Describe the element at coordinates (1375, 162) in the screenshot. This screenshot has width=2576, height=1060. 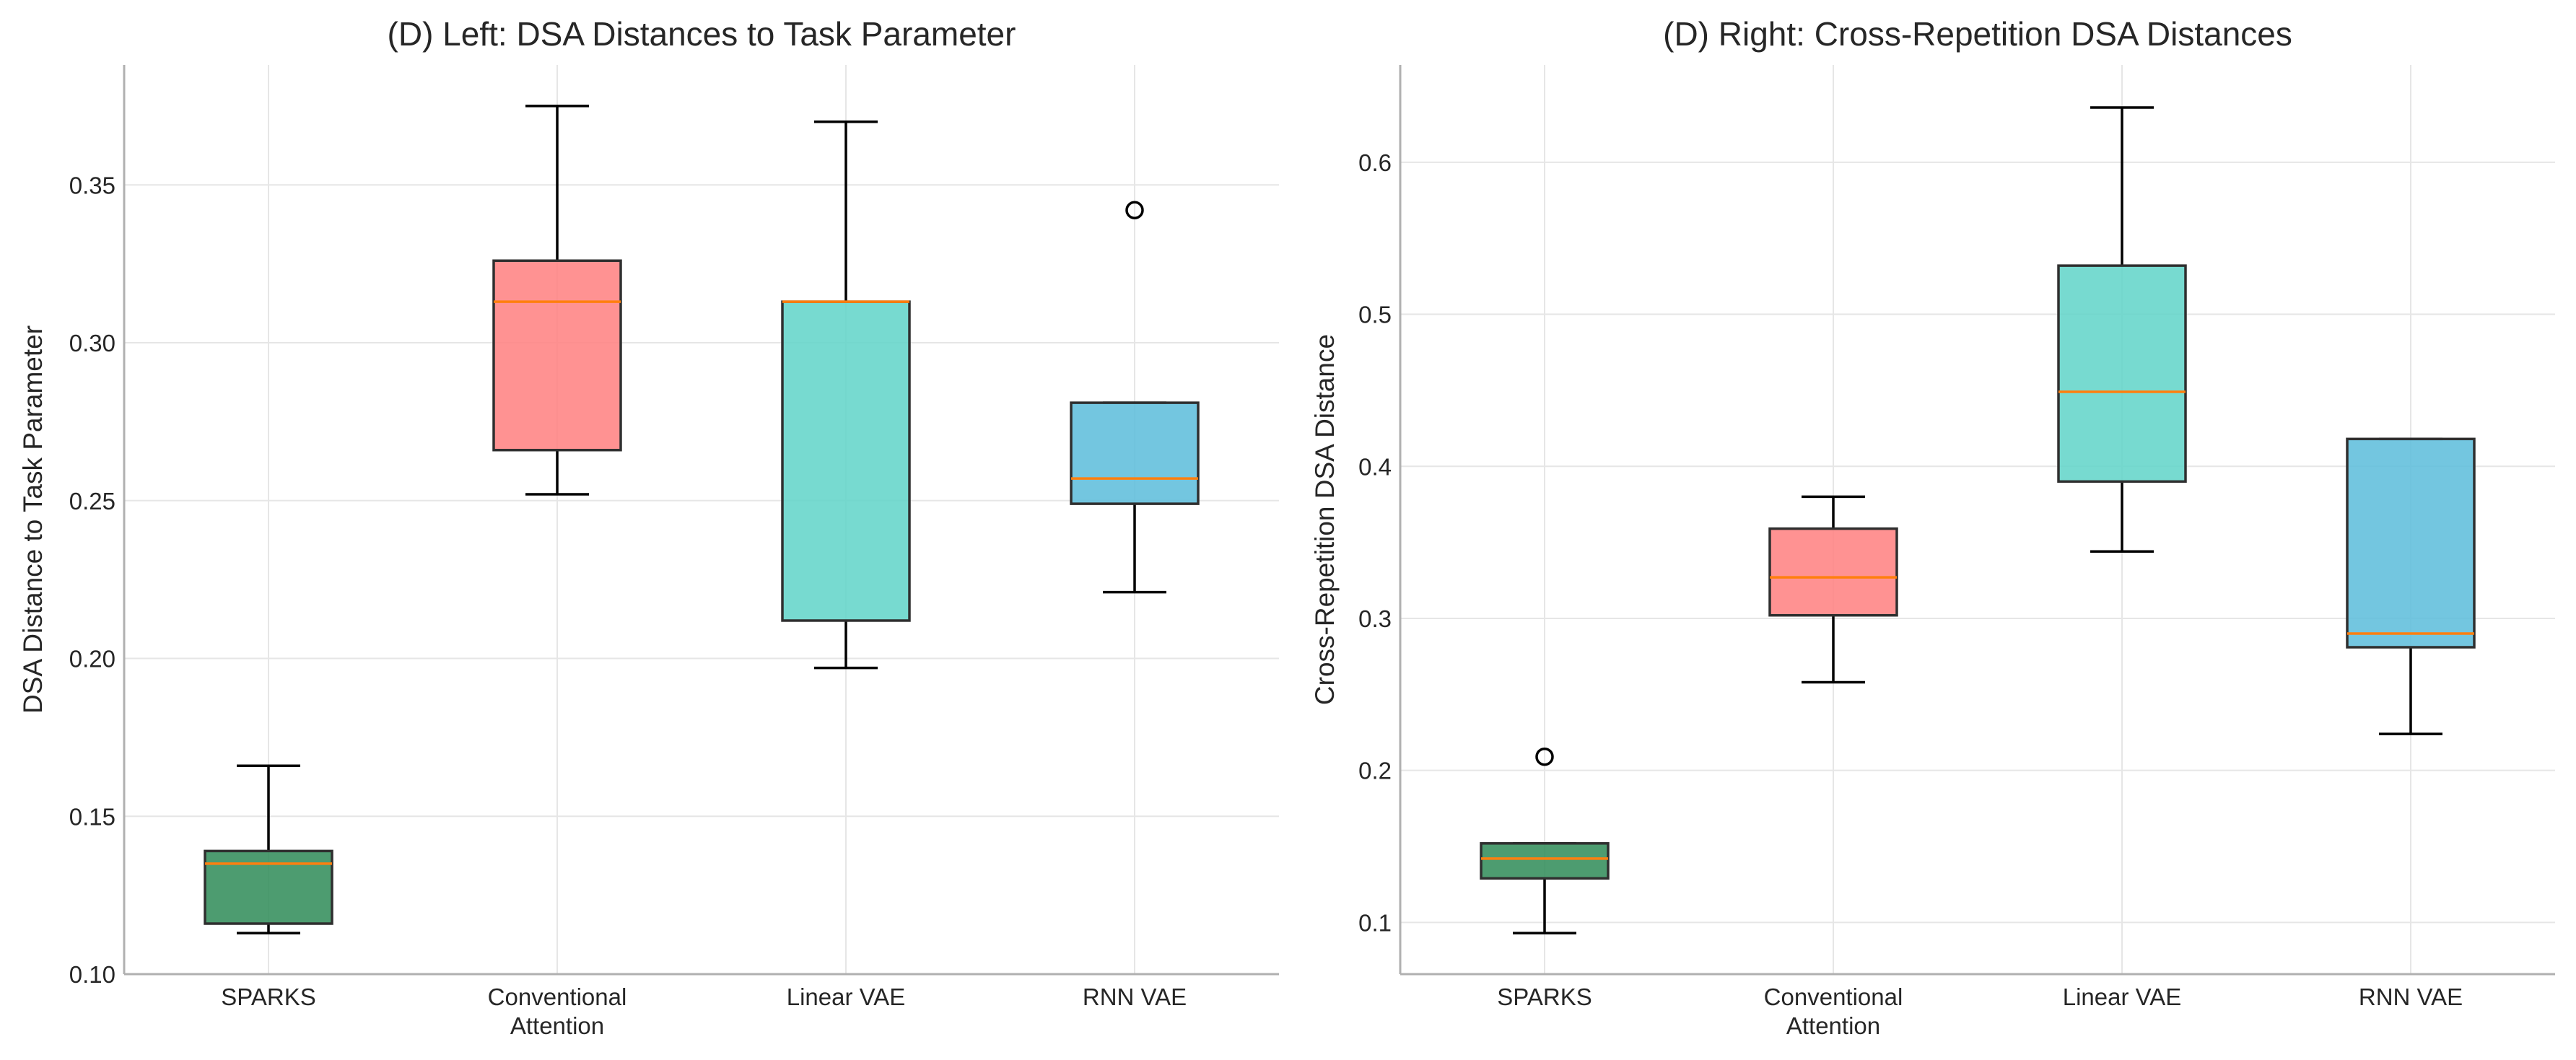
I see `y-tick-label: 0.6` at that location.